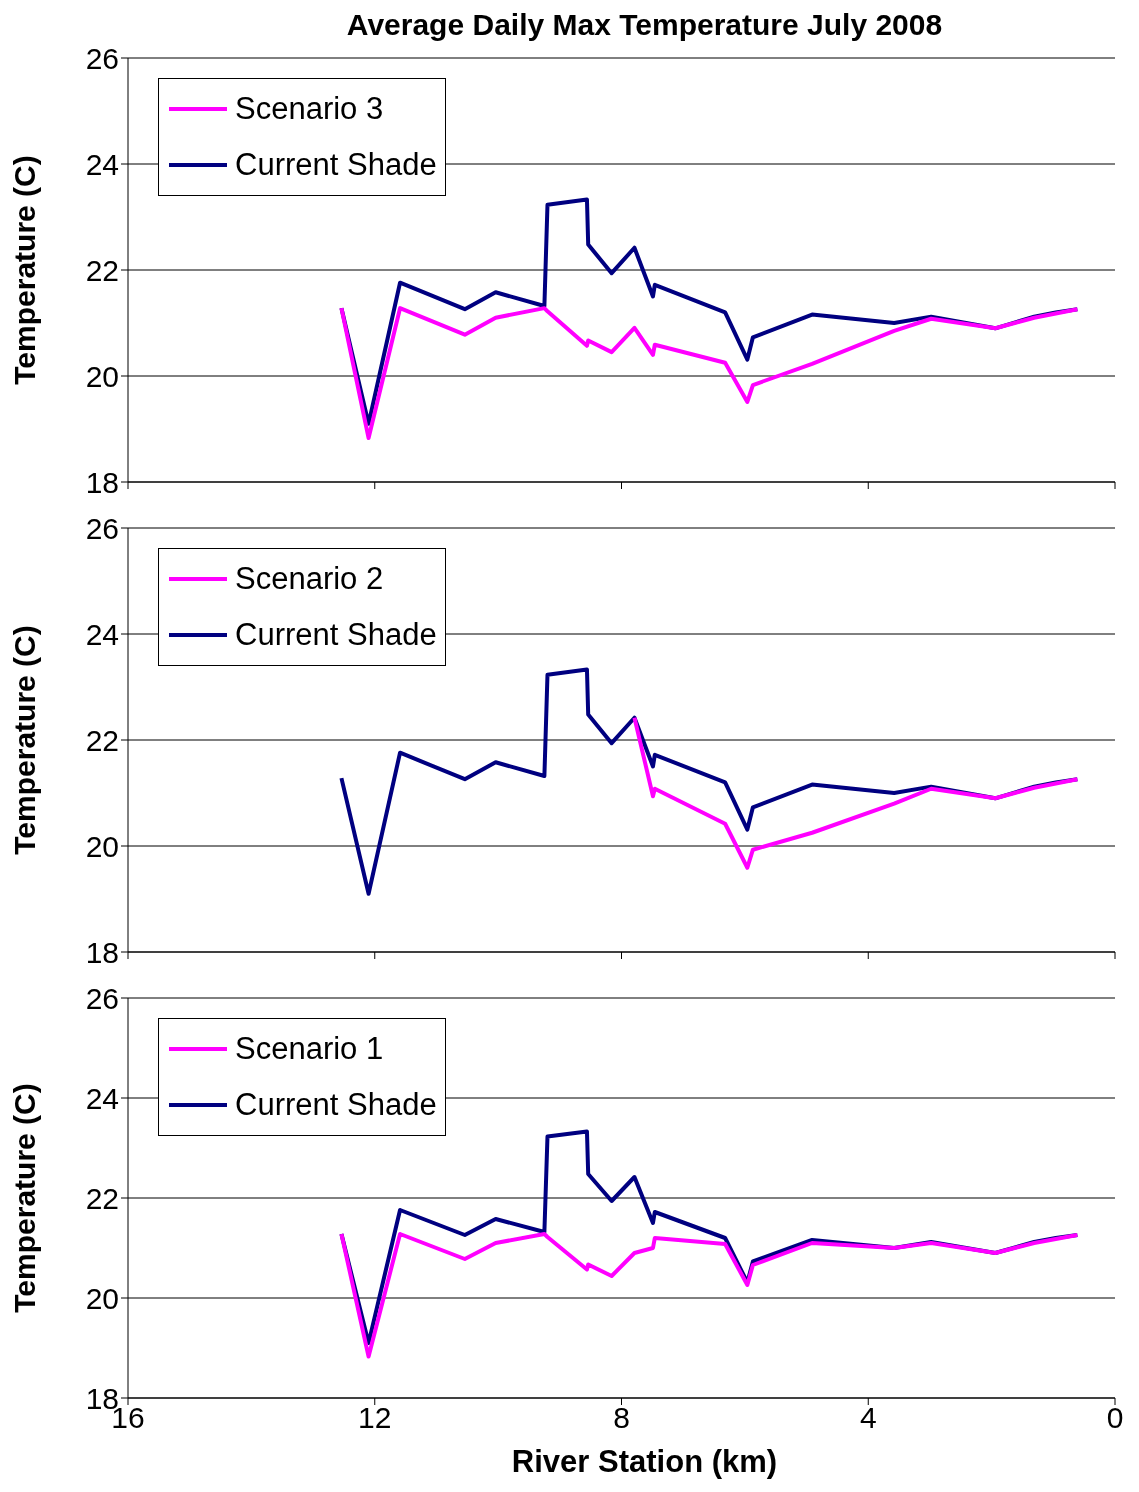 The height and width of the screenshot is (1492, 1139). I want to click on legend-label: Scenario 2, so click(309, 579).